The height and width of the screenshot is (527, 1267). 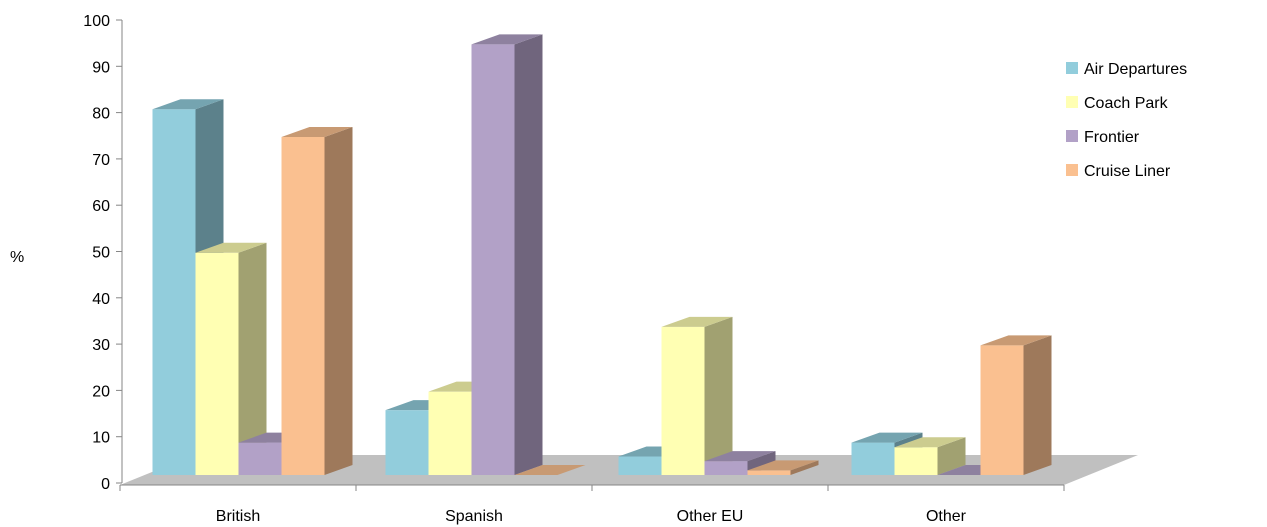 What do you see at coordinates (1127, 171) in the screenshot?
I see `legend-label: Cruise Liner` at bounding box center [1127, 171].